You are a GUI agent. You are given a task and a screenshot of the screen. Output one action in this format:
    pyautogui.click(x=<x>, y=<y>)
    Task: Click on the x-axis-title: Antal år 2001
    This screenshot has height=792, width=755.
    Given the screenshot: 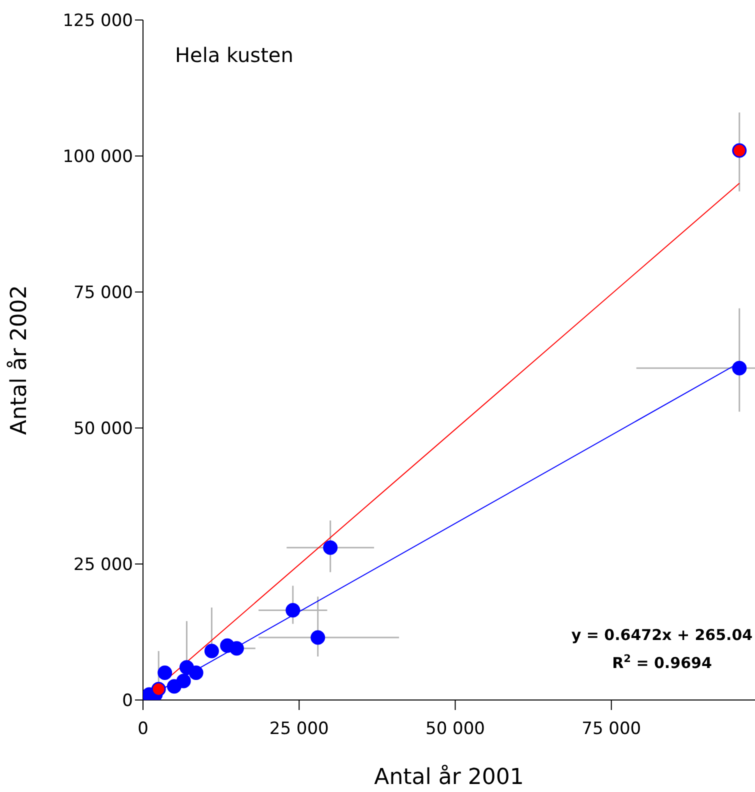 What is the action you would take?
    pyautogui.click(x=449, y=777)
    